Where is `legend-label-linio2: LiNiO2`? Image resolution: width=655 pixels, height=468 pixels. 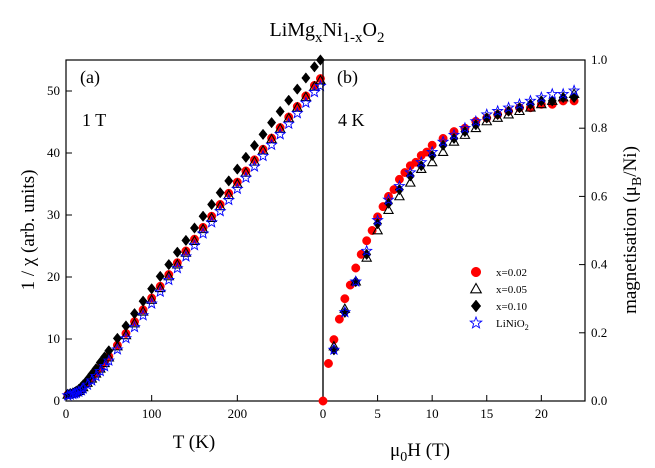
legend-label-linio2: LiNiO2 is located at coordinates (512, 325).